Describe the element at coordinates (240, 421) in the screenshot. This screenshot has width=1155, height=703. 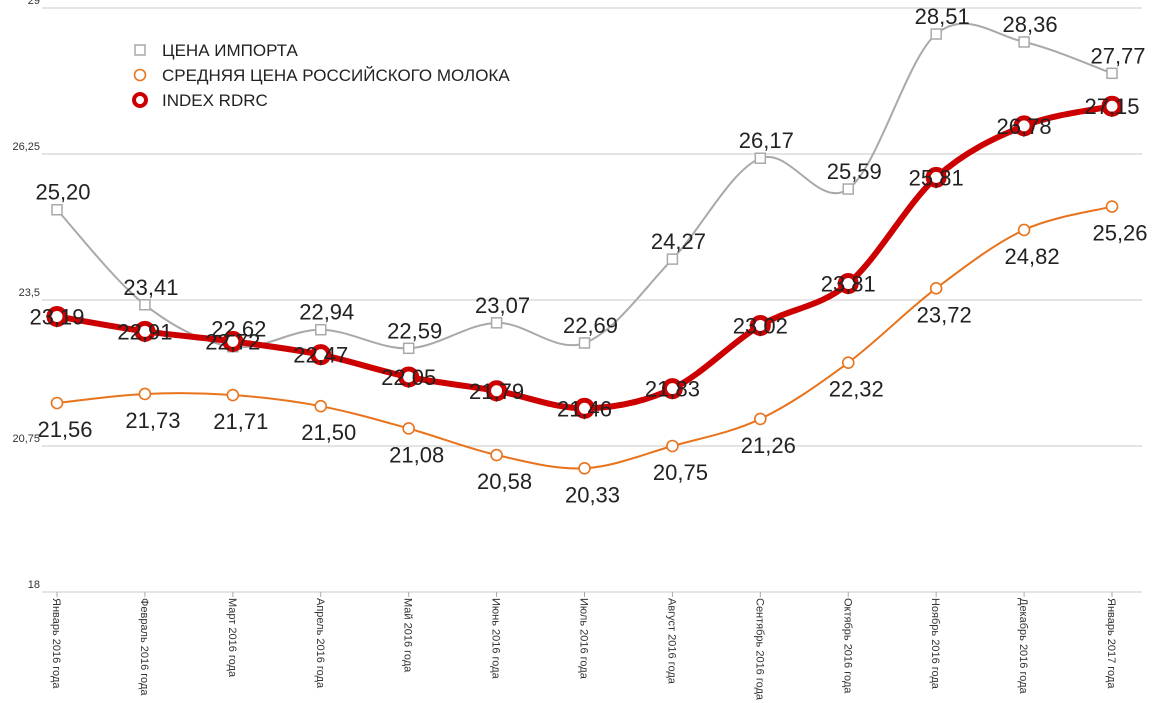
I see `data-label: 21,71` at that location.